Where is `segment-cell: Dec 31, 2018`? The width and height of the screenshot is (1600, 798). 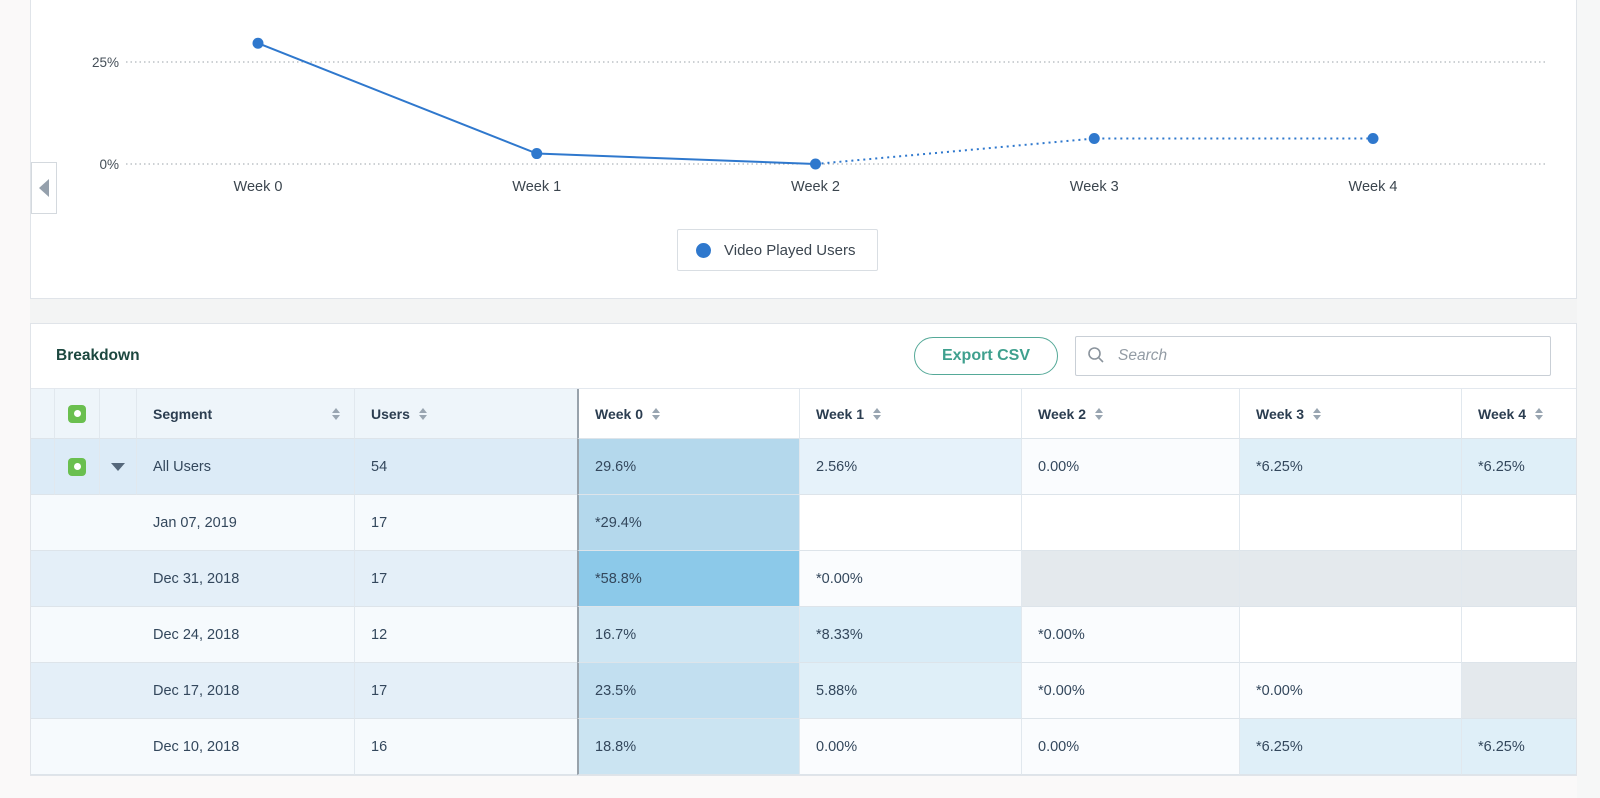 segment-cell: Dec 31, 2018 is located at coordinates (193, 579).